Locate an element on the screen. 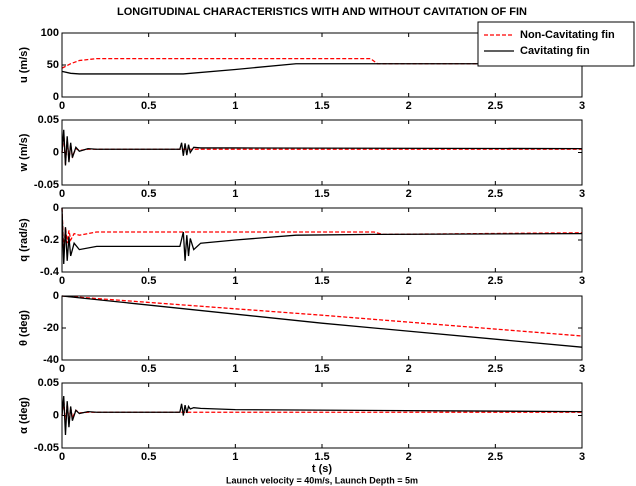  y-axis-label: θ (deg) is located at coordinates (24, 328).